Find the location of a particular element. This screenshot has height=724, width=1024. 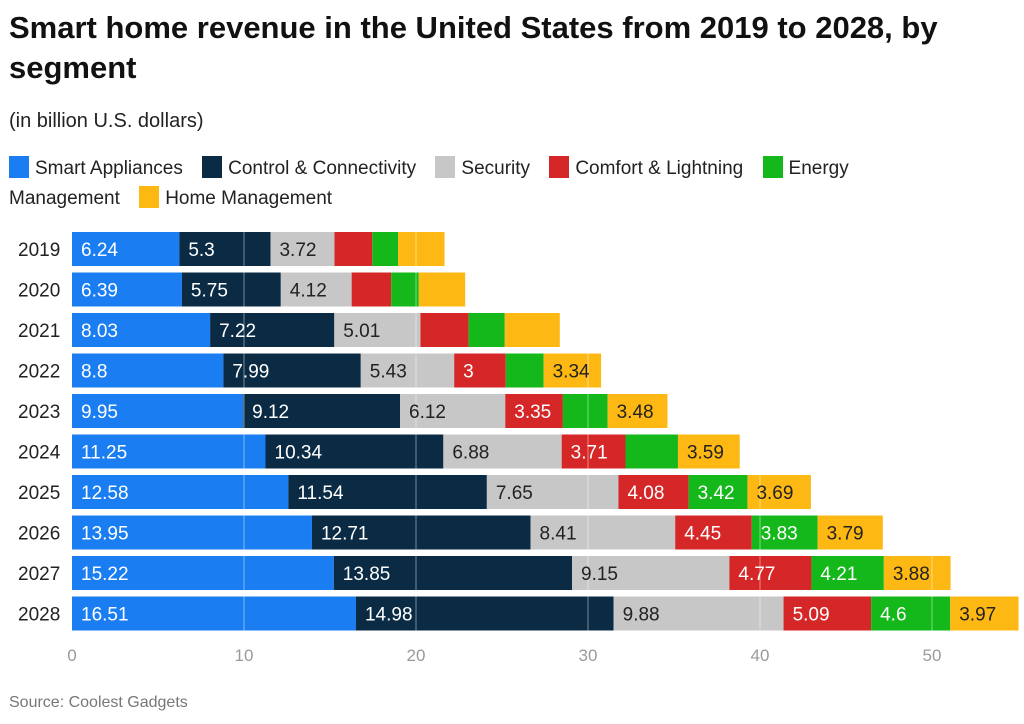

legend-item-comfort-lightning: Comfort & Lightning is located at coordinates (646, 167).